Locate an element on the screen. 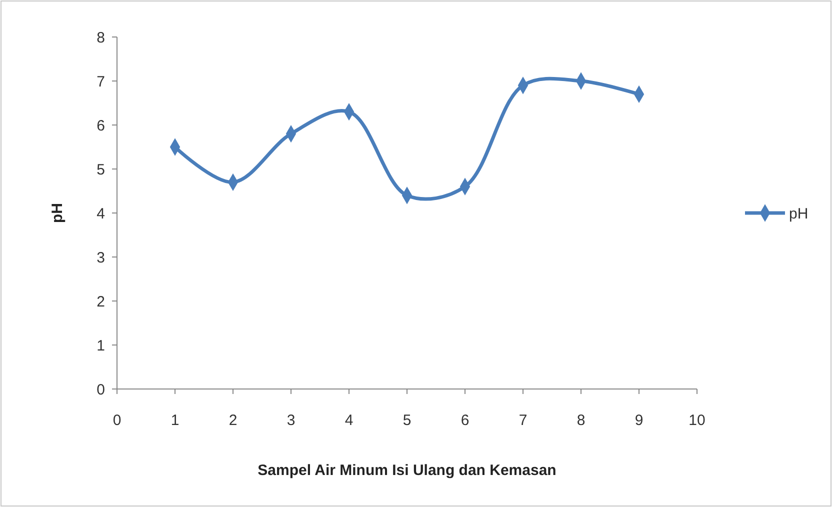 Image resolution: width=832 pixels, height=507 pixels. y-tick-label: 0 is located at coordinates (100, 389).